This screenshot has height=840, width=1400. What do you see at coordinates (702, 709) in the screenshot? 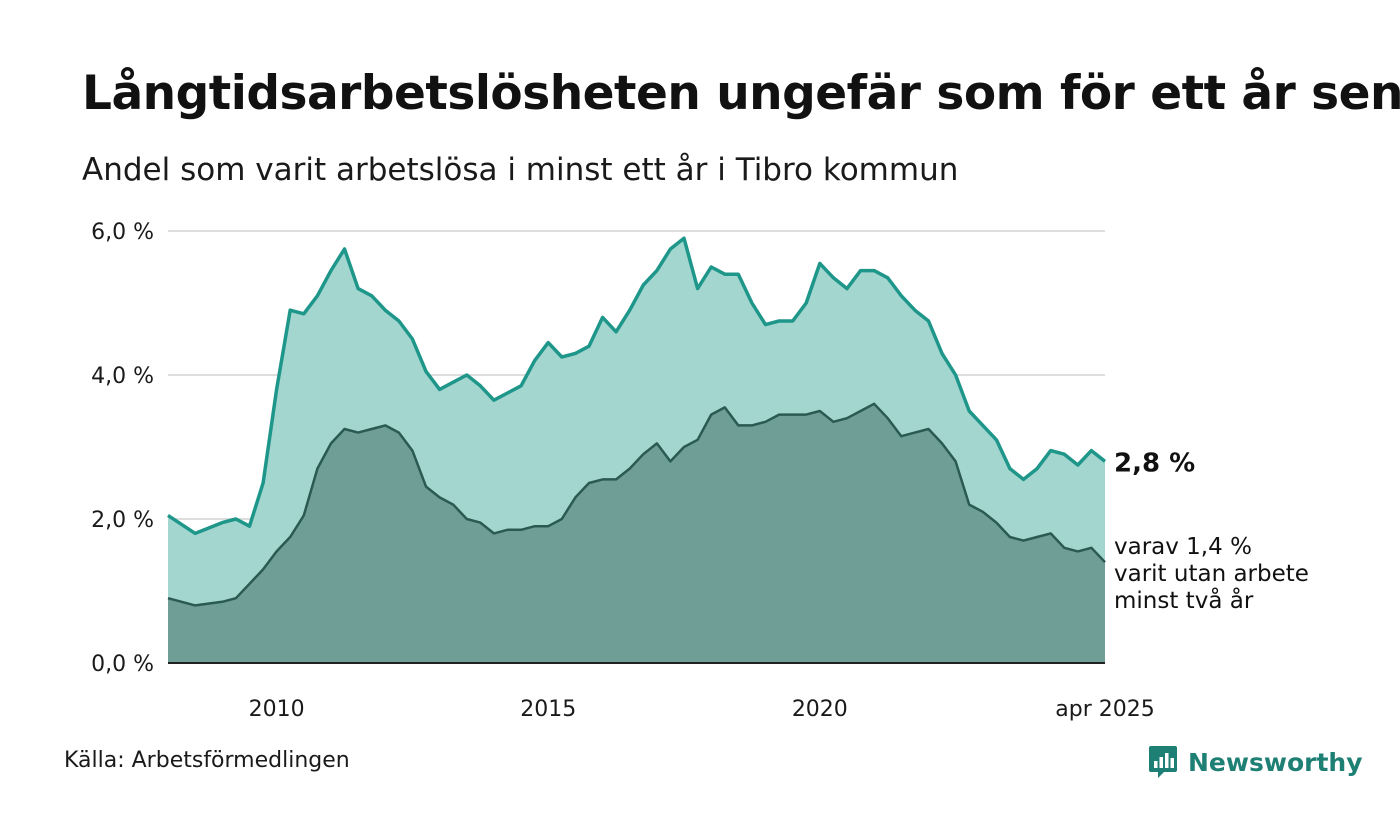
I see `x-axis-labels: 2010 2015 2020 apr 2025` at bounding box center [702, 709].